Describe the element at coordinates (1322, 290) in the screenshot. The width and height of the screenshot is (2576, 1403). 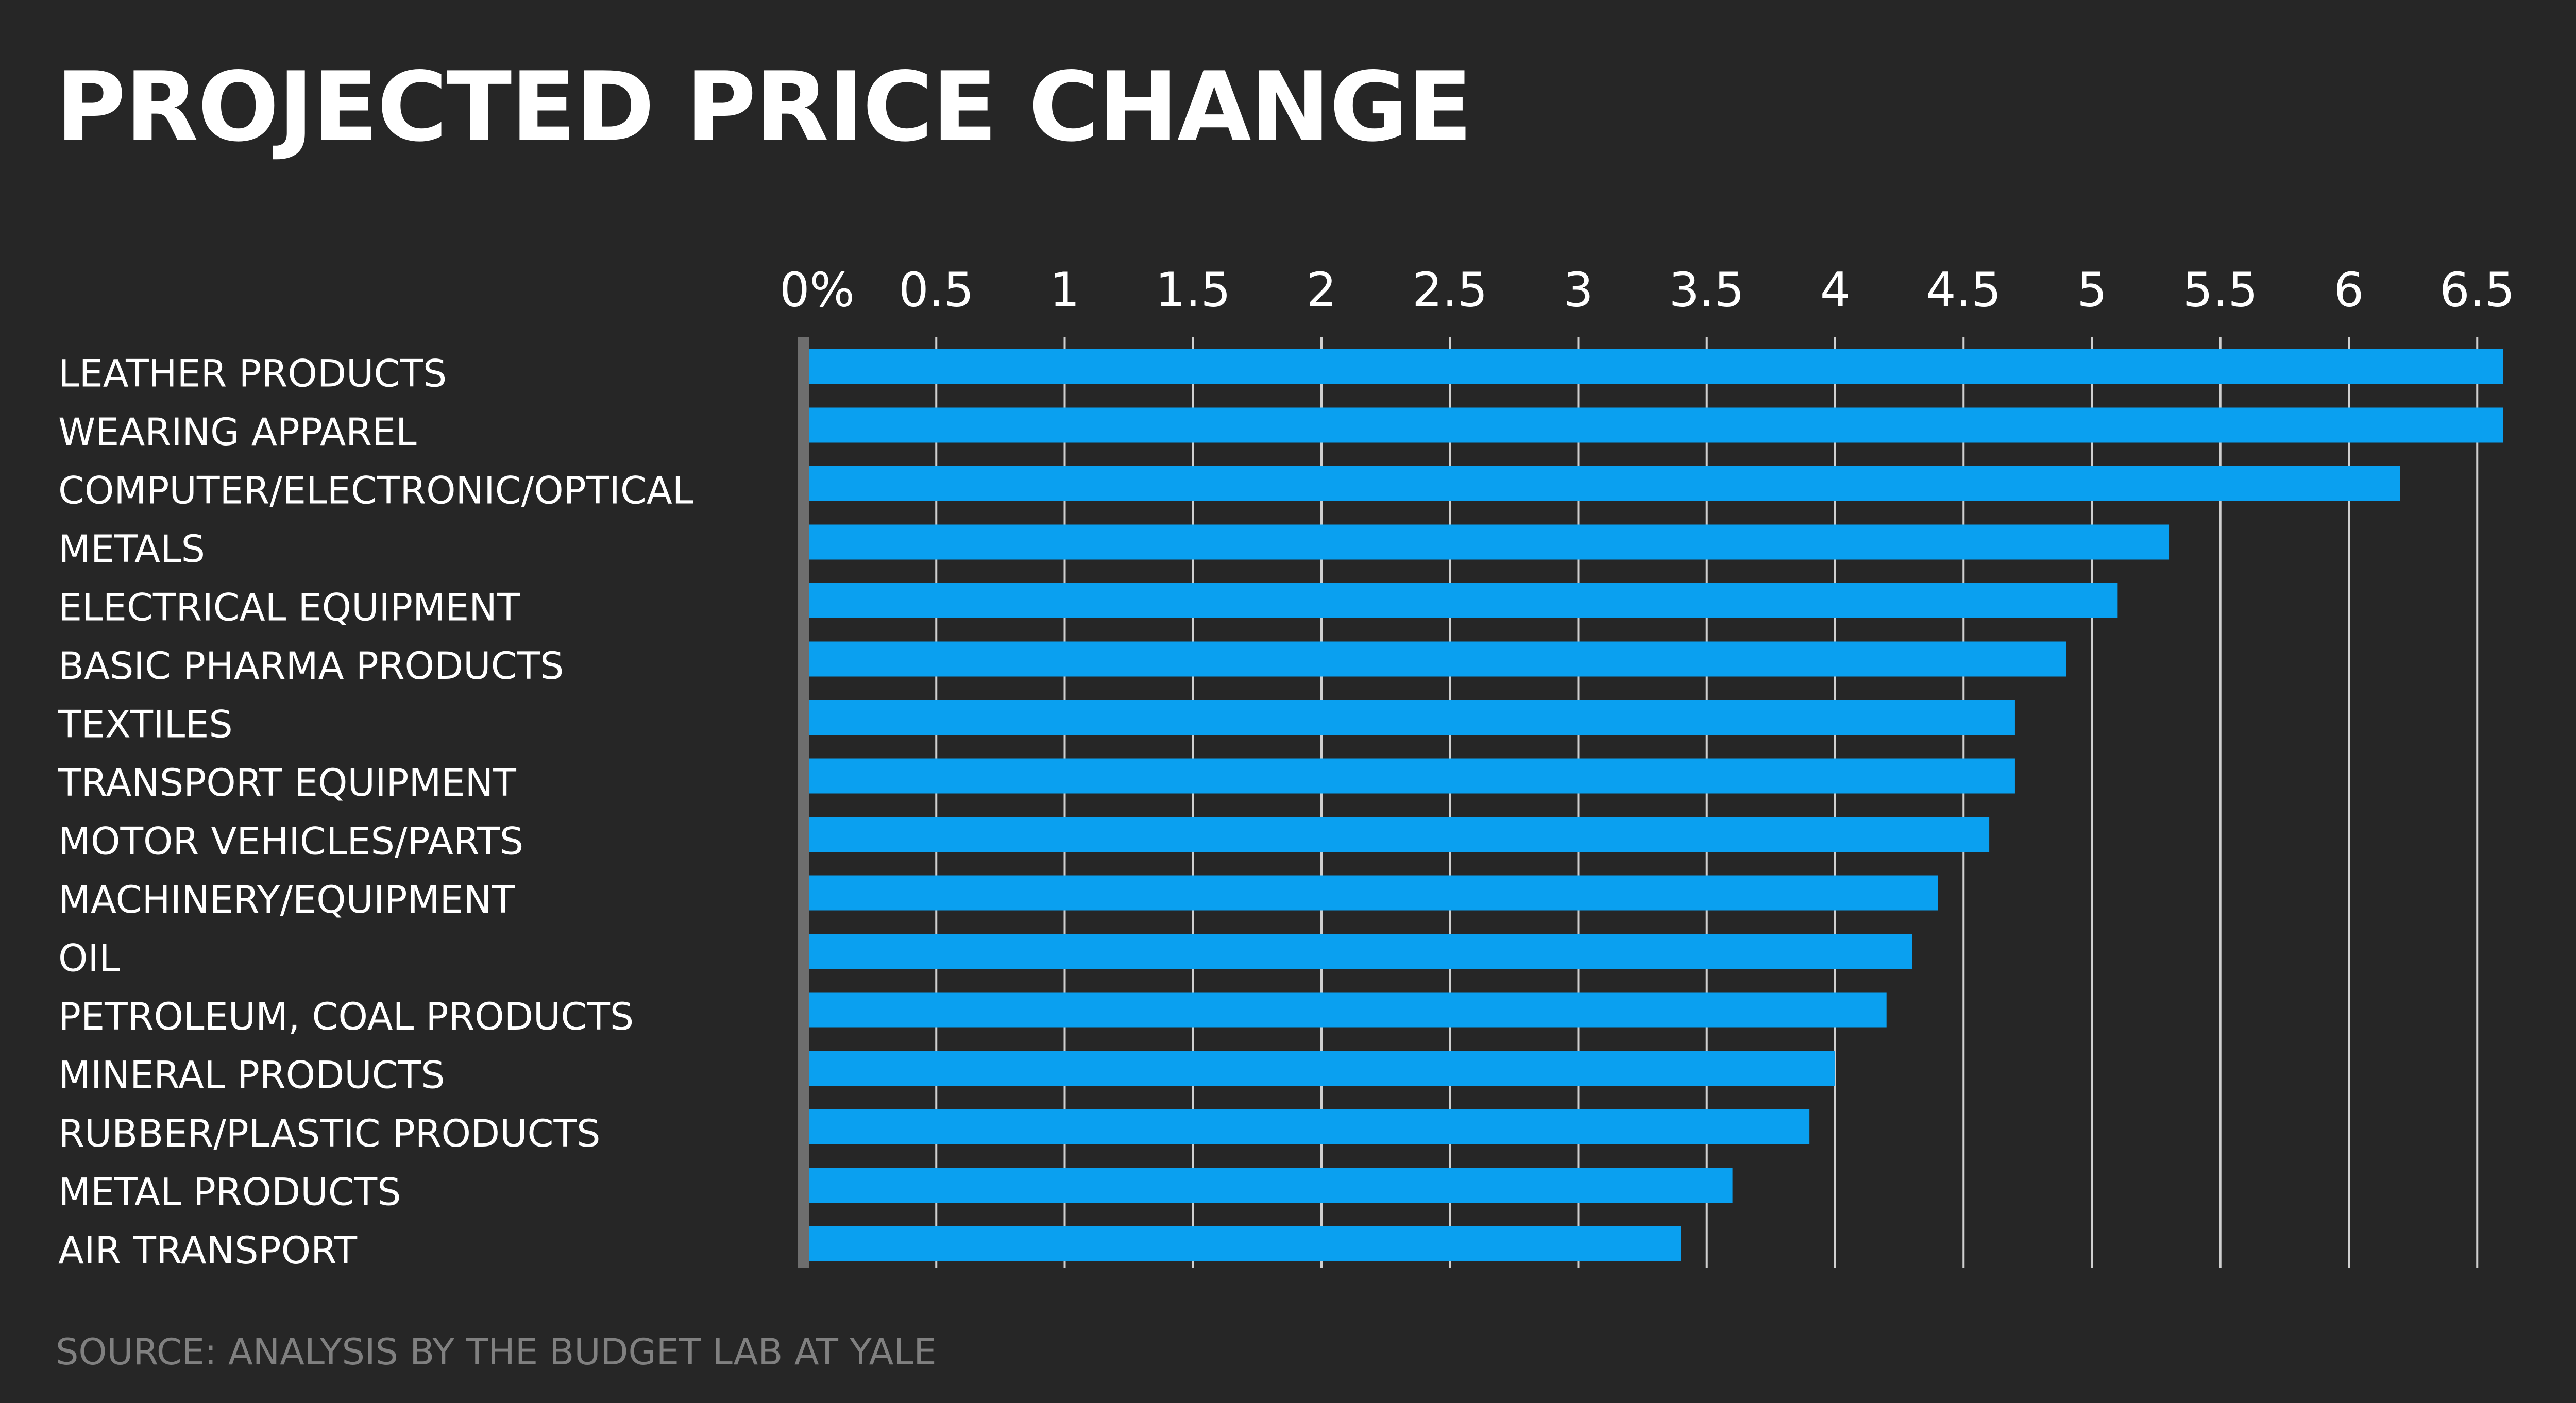
I see `x-tick-label: 2` at that location.